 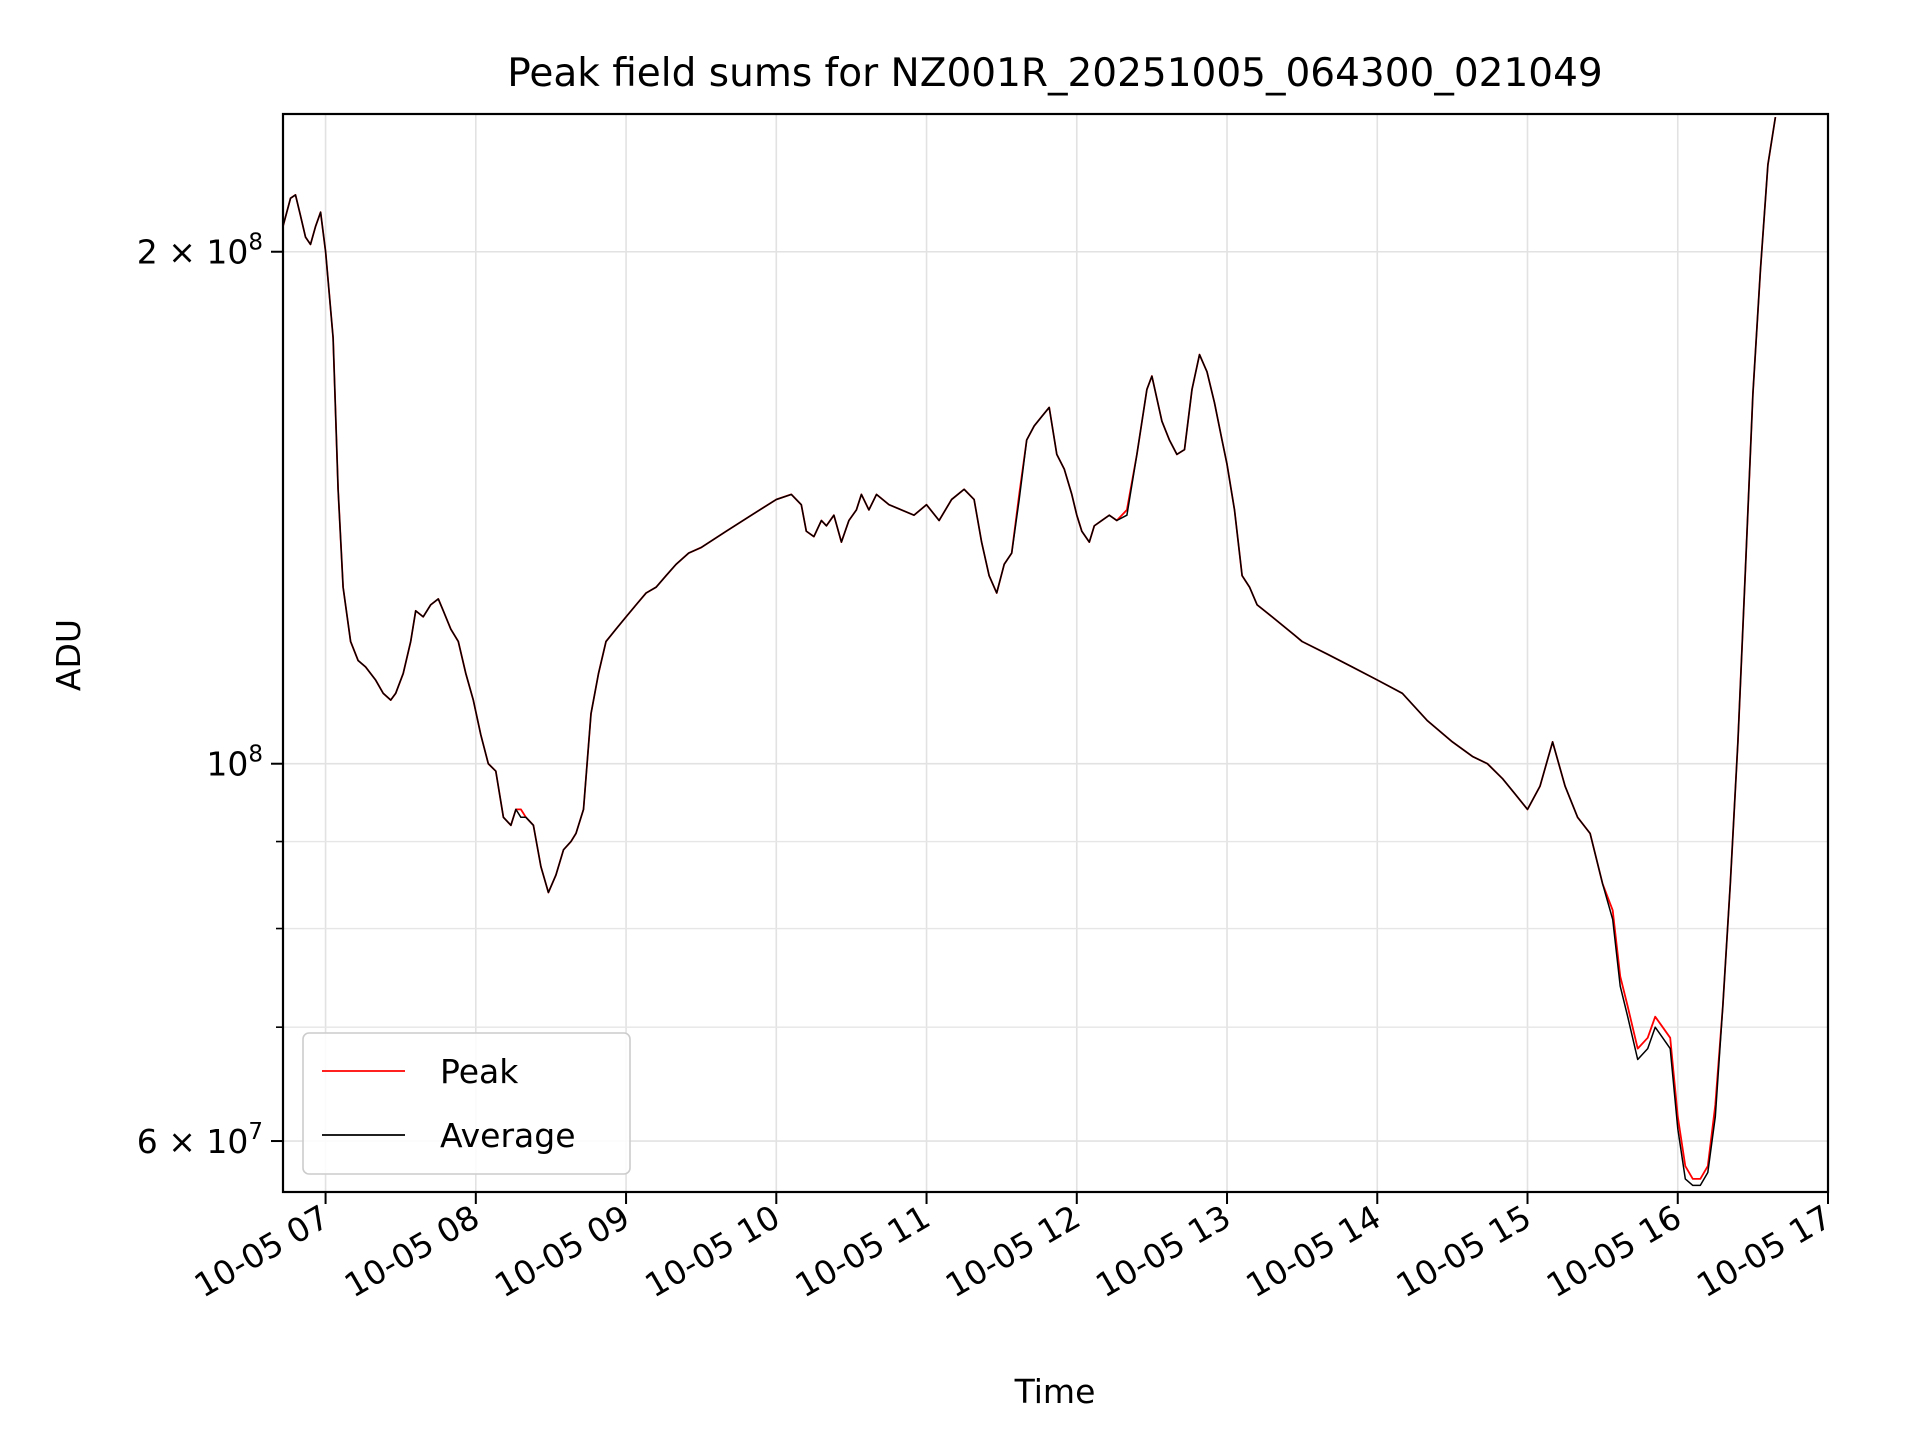 I want to click on legend-box, so click(x=466, y=1103).